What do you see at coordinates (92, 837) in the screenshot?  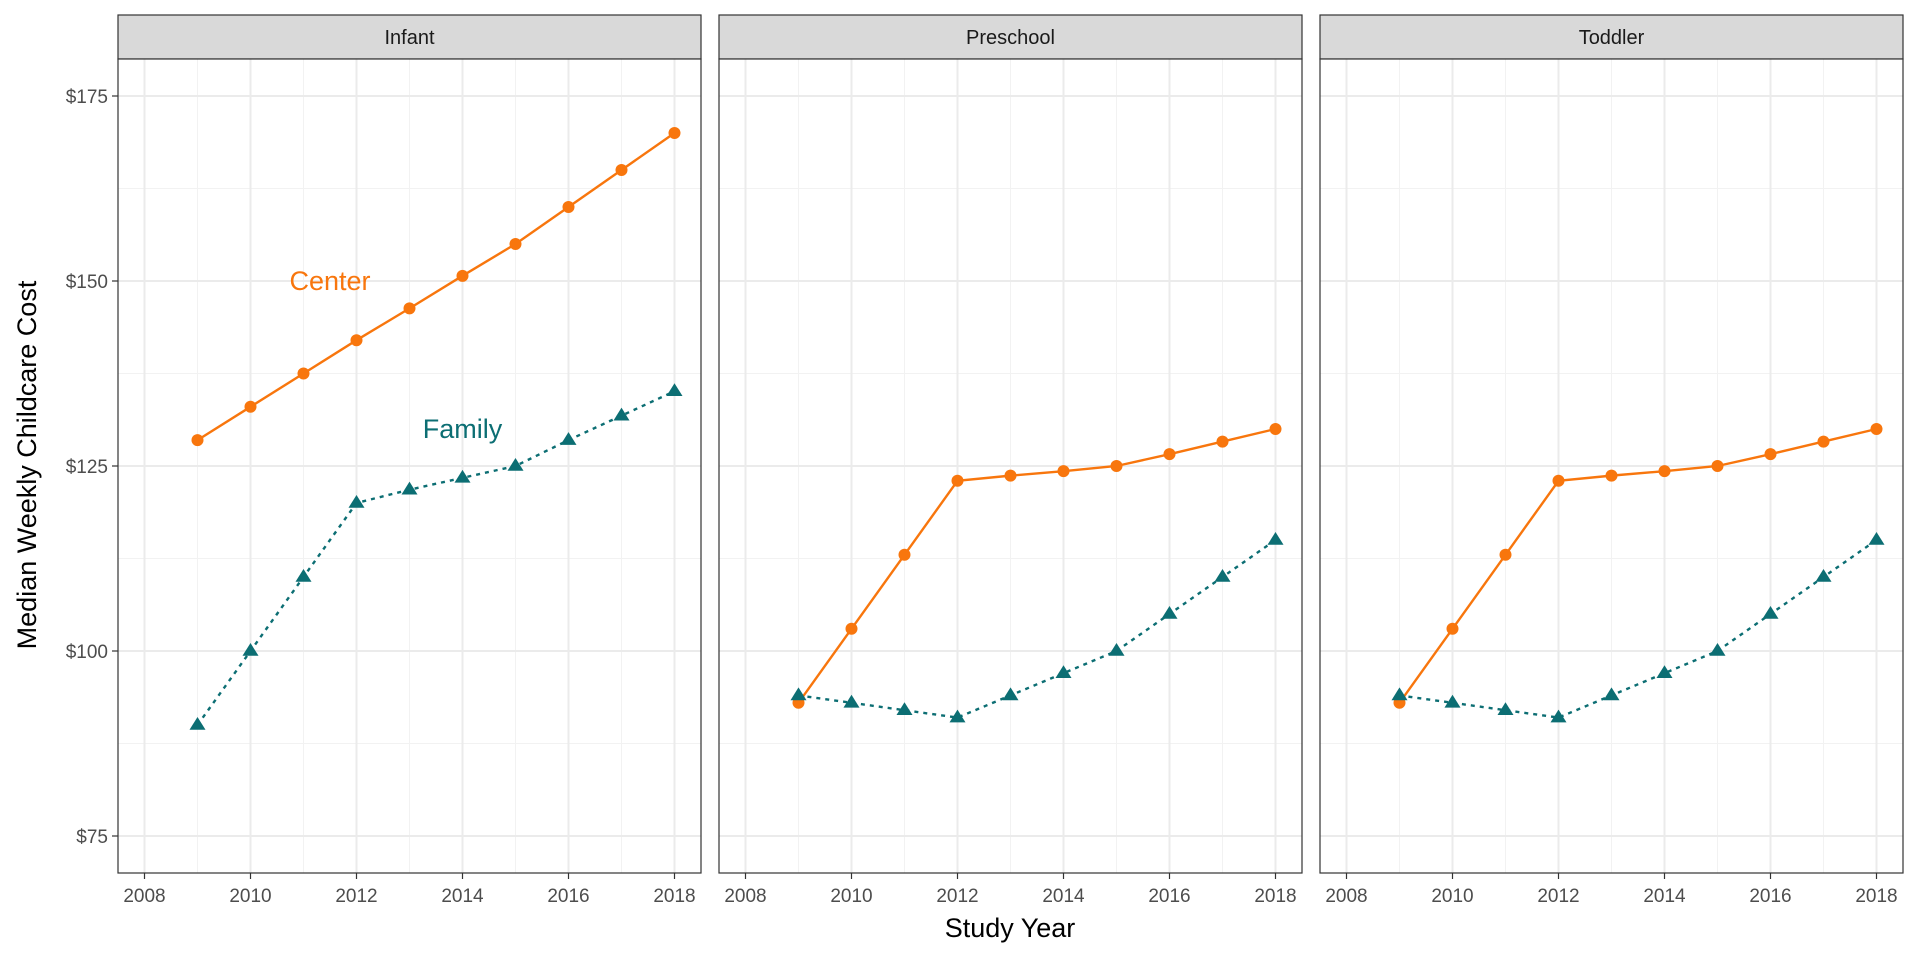 I see `y-tick-label: $75` at bounding box center [92, 837].